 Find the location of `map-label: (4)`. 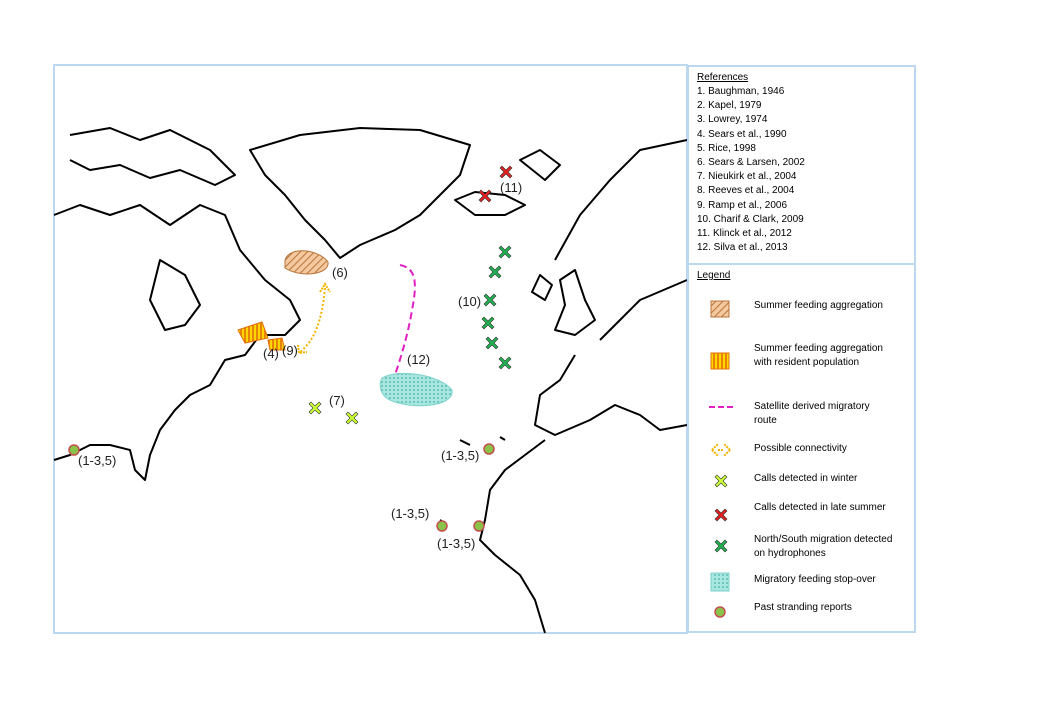

map-label: (4) is located at coordinates (271, 353).